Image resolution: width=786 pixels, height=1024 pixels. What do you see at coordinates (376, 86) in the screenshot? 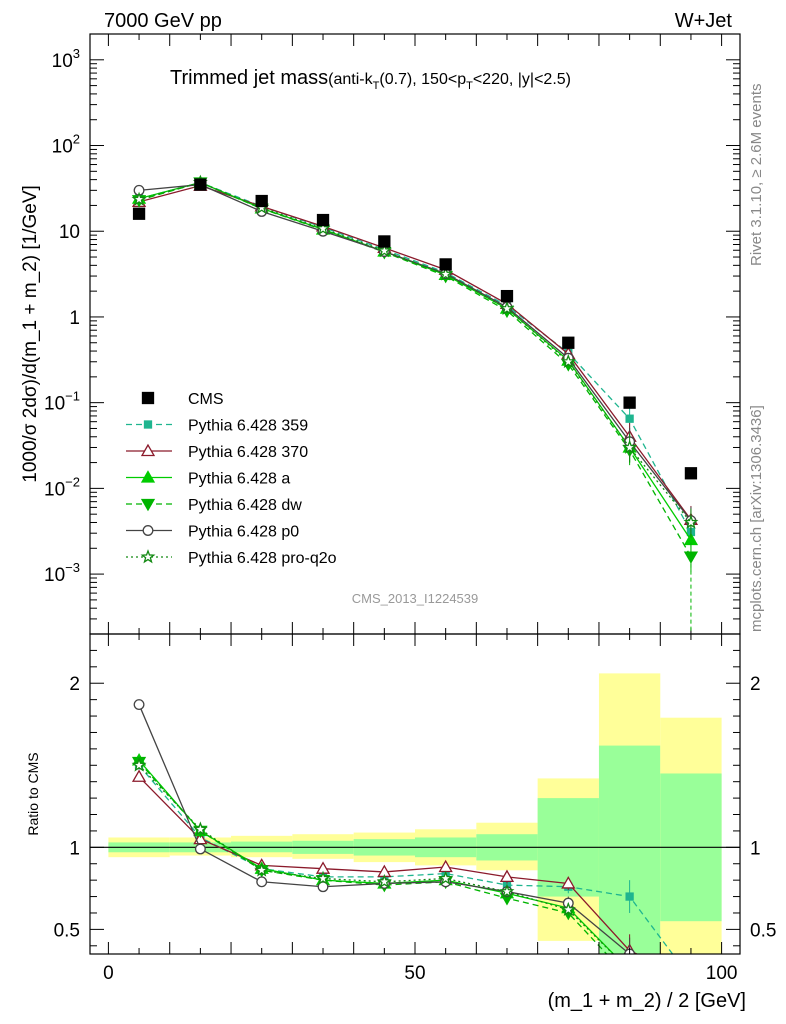
I see `title-sub-t1: T` at bounding box center [376, 86].